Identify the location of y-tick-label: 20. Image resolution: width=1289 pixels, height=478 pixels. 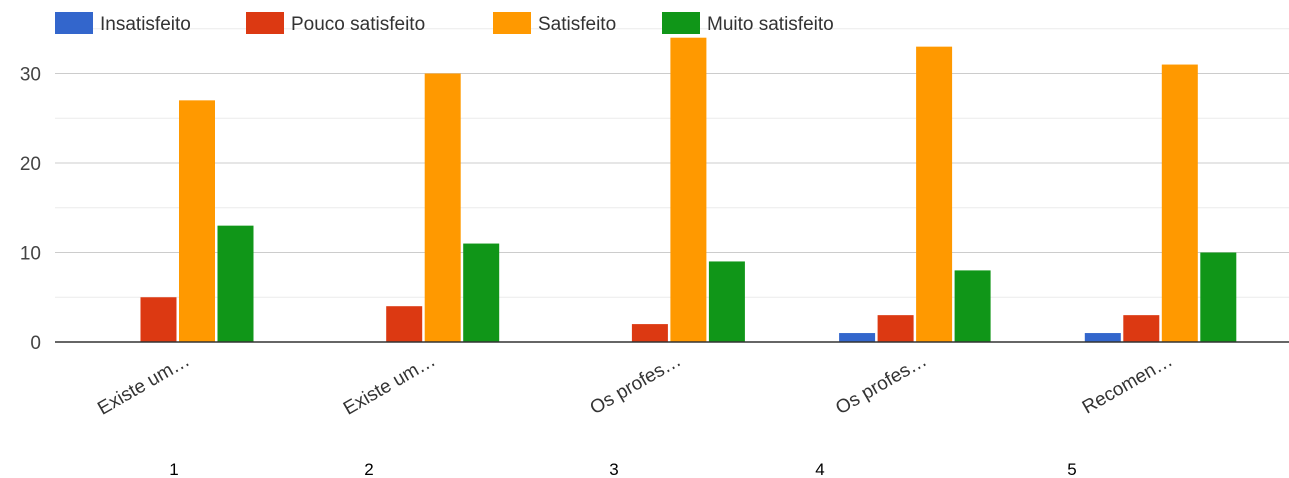
(30, 164).